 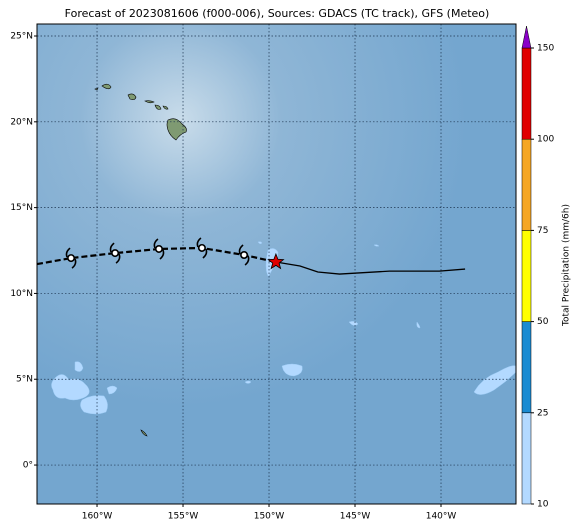 I want to click on x-tick-label: 150°W, so click(x=269, y=517).